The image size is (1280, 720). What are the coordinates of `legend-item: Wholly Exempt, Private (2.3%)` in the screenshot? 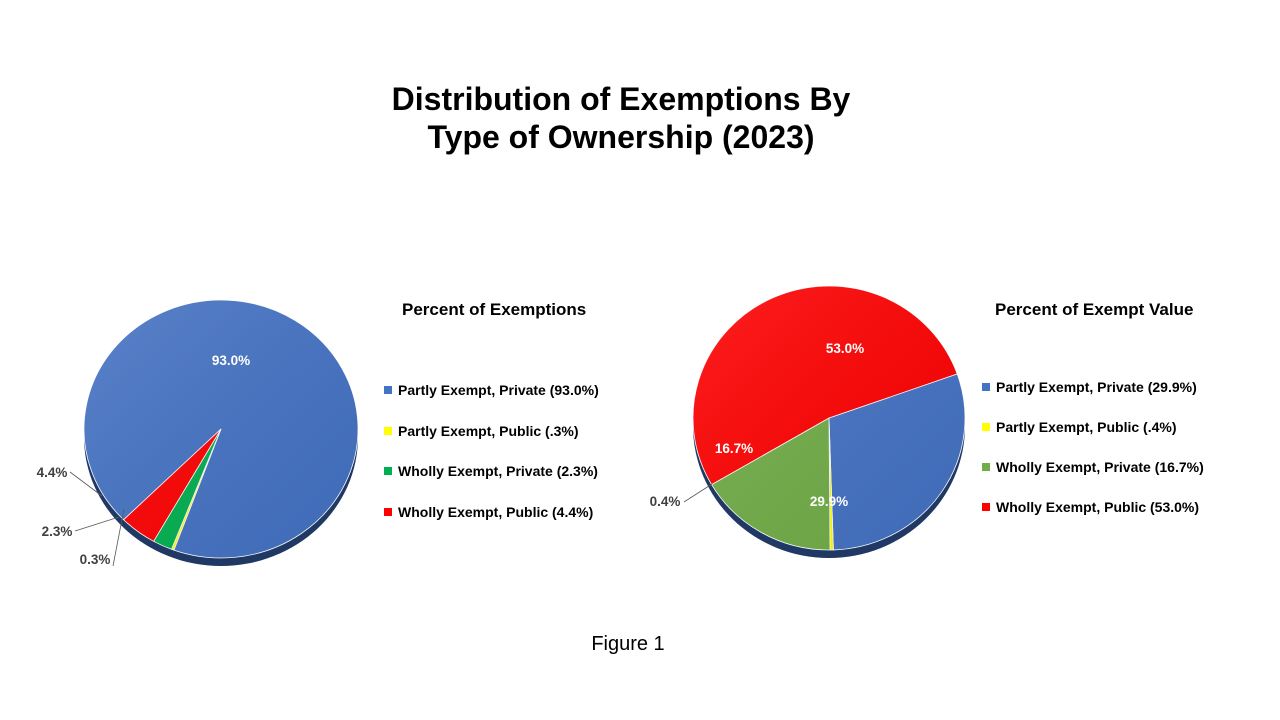 It's located at (491, 471).